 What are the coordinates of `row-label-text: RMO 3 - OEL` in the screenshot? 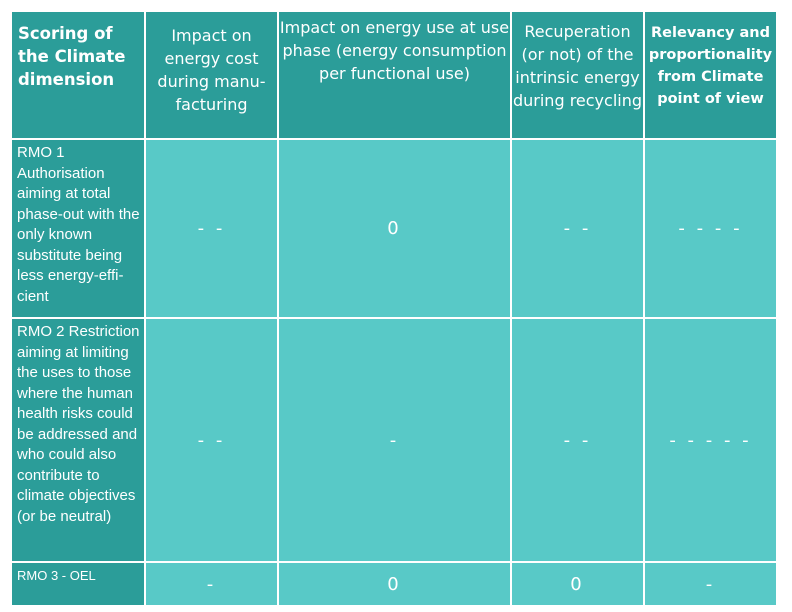 It's located at (56, 575).